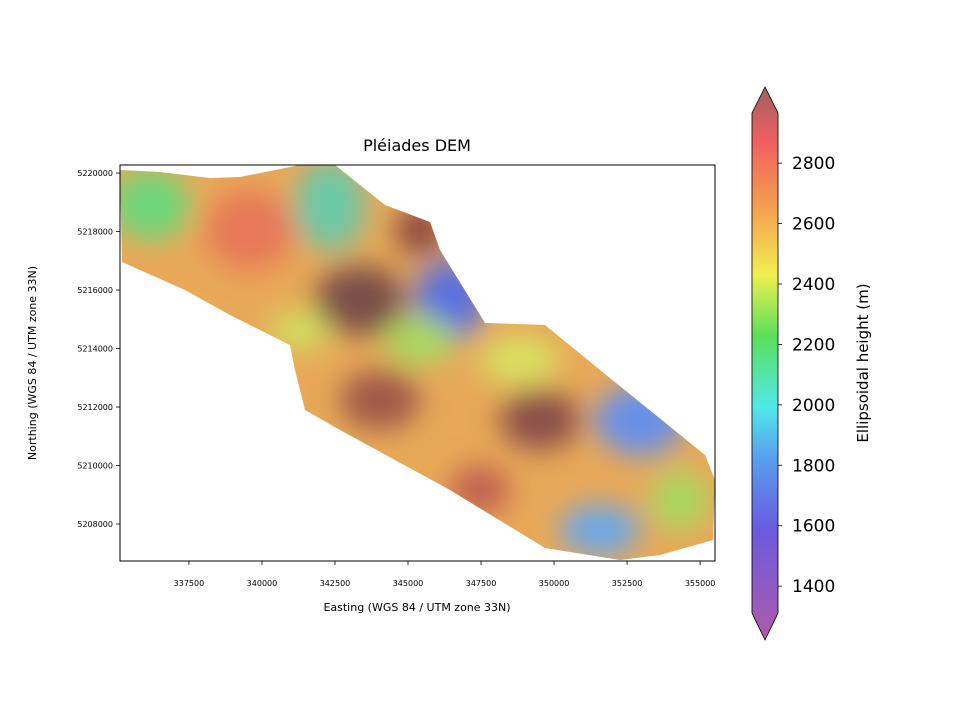 The image size is (960, 724). I want to click on y-tick-label: 5208000, so click(95, 524).